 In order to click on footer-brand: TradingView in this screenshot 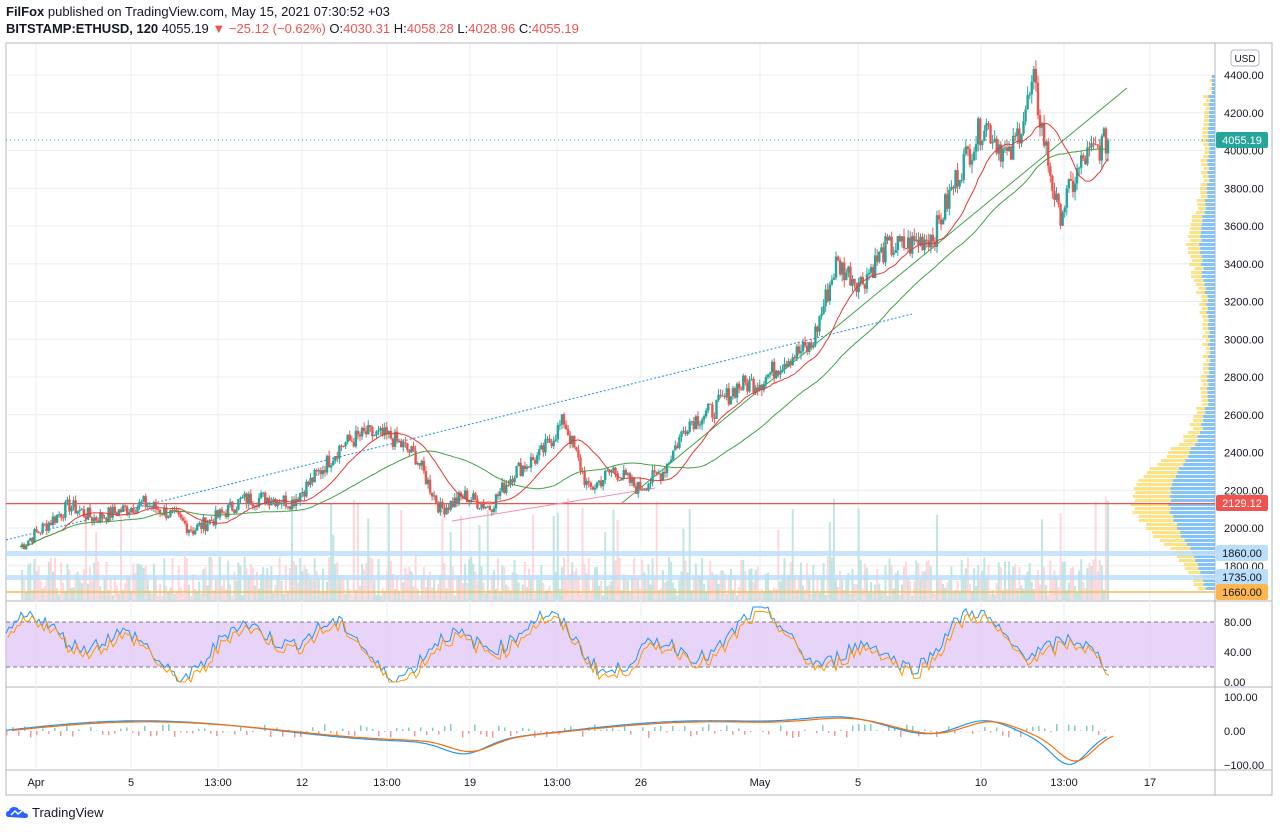, I will do `click(68, 812)`.